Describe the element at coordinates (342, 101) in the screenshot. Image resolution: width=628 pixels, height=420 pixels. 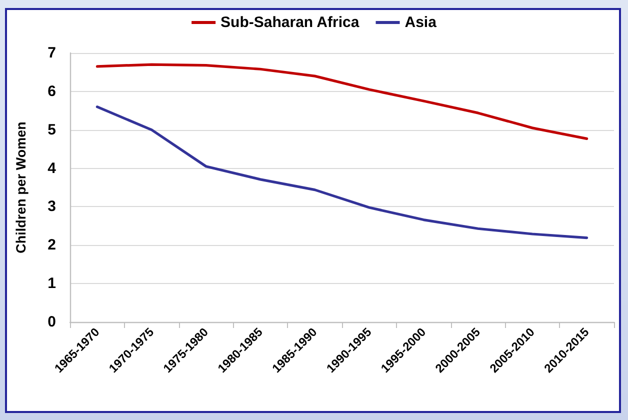
I see `line-series` at that location.